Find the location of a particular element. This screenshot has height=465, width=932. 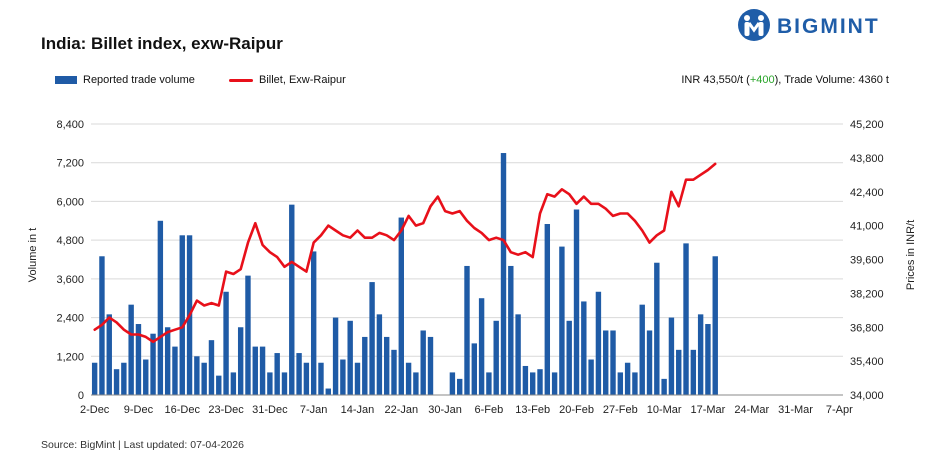

y-tick-right: 34,000 is located at coordinates (867, 396).